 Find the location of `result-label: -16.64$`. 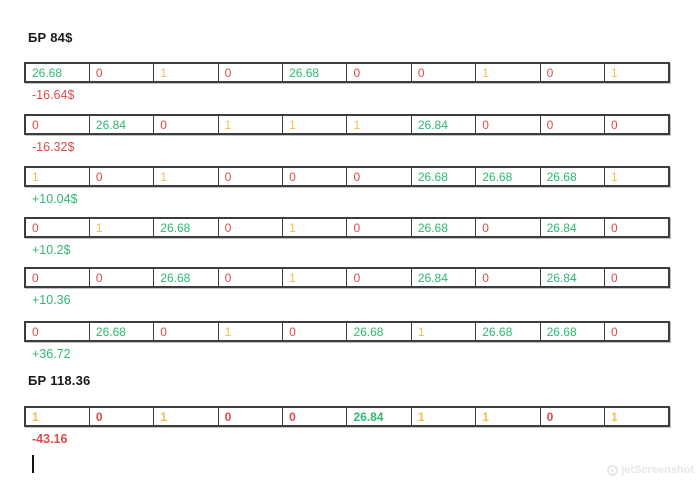

result-label: -16.64$ is located at coordinates (53, 95).